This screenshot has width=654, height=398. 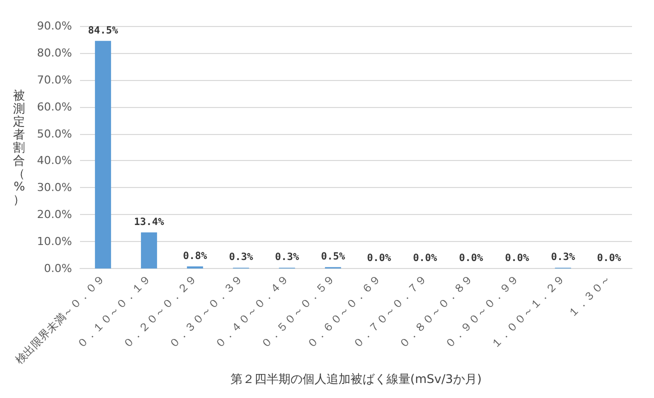 What do you see at coordinates (54, 133) in the screenshot?
I see `y-tick-label: 50.0%` at bounding box center [54, 133].